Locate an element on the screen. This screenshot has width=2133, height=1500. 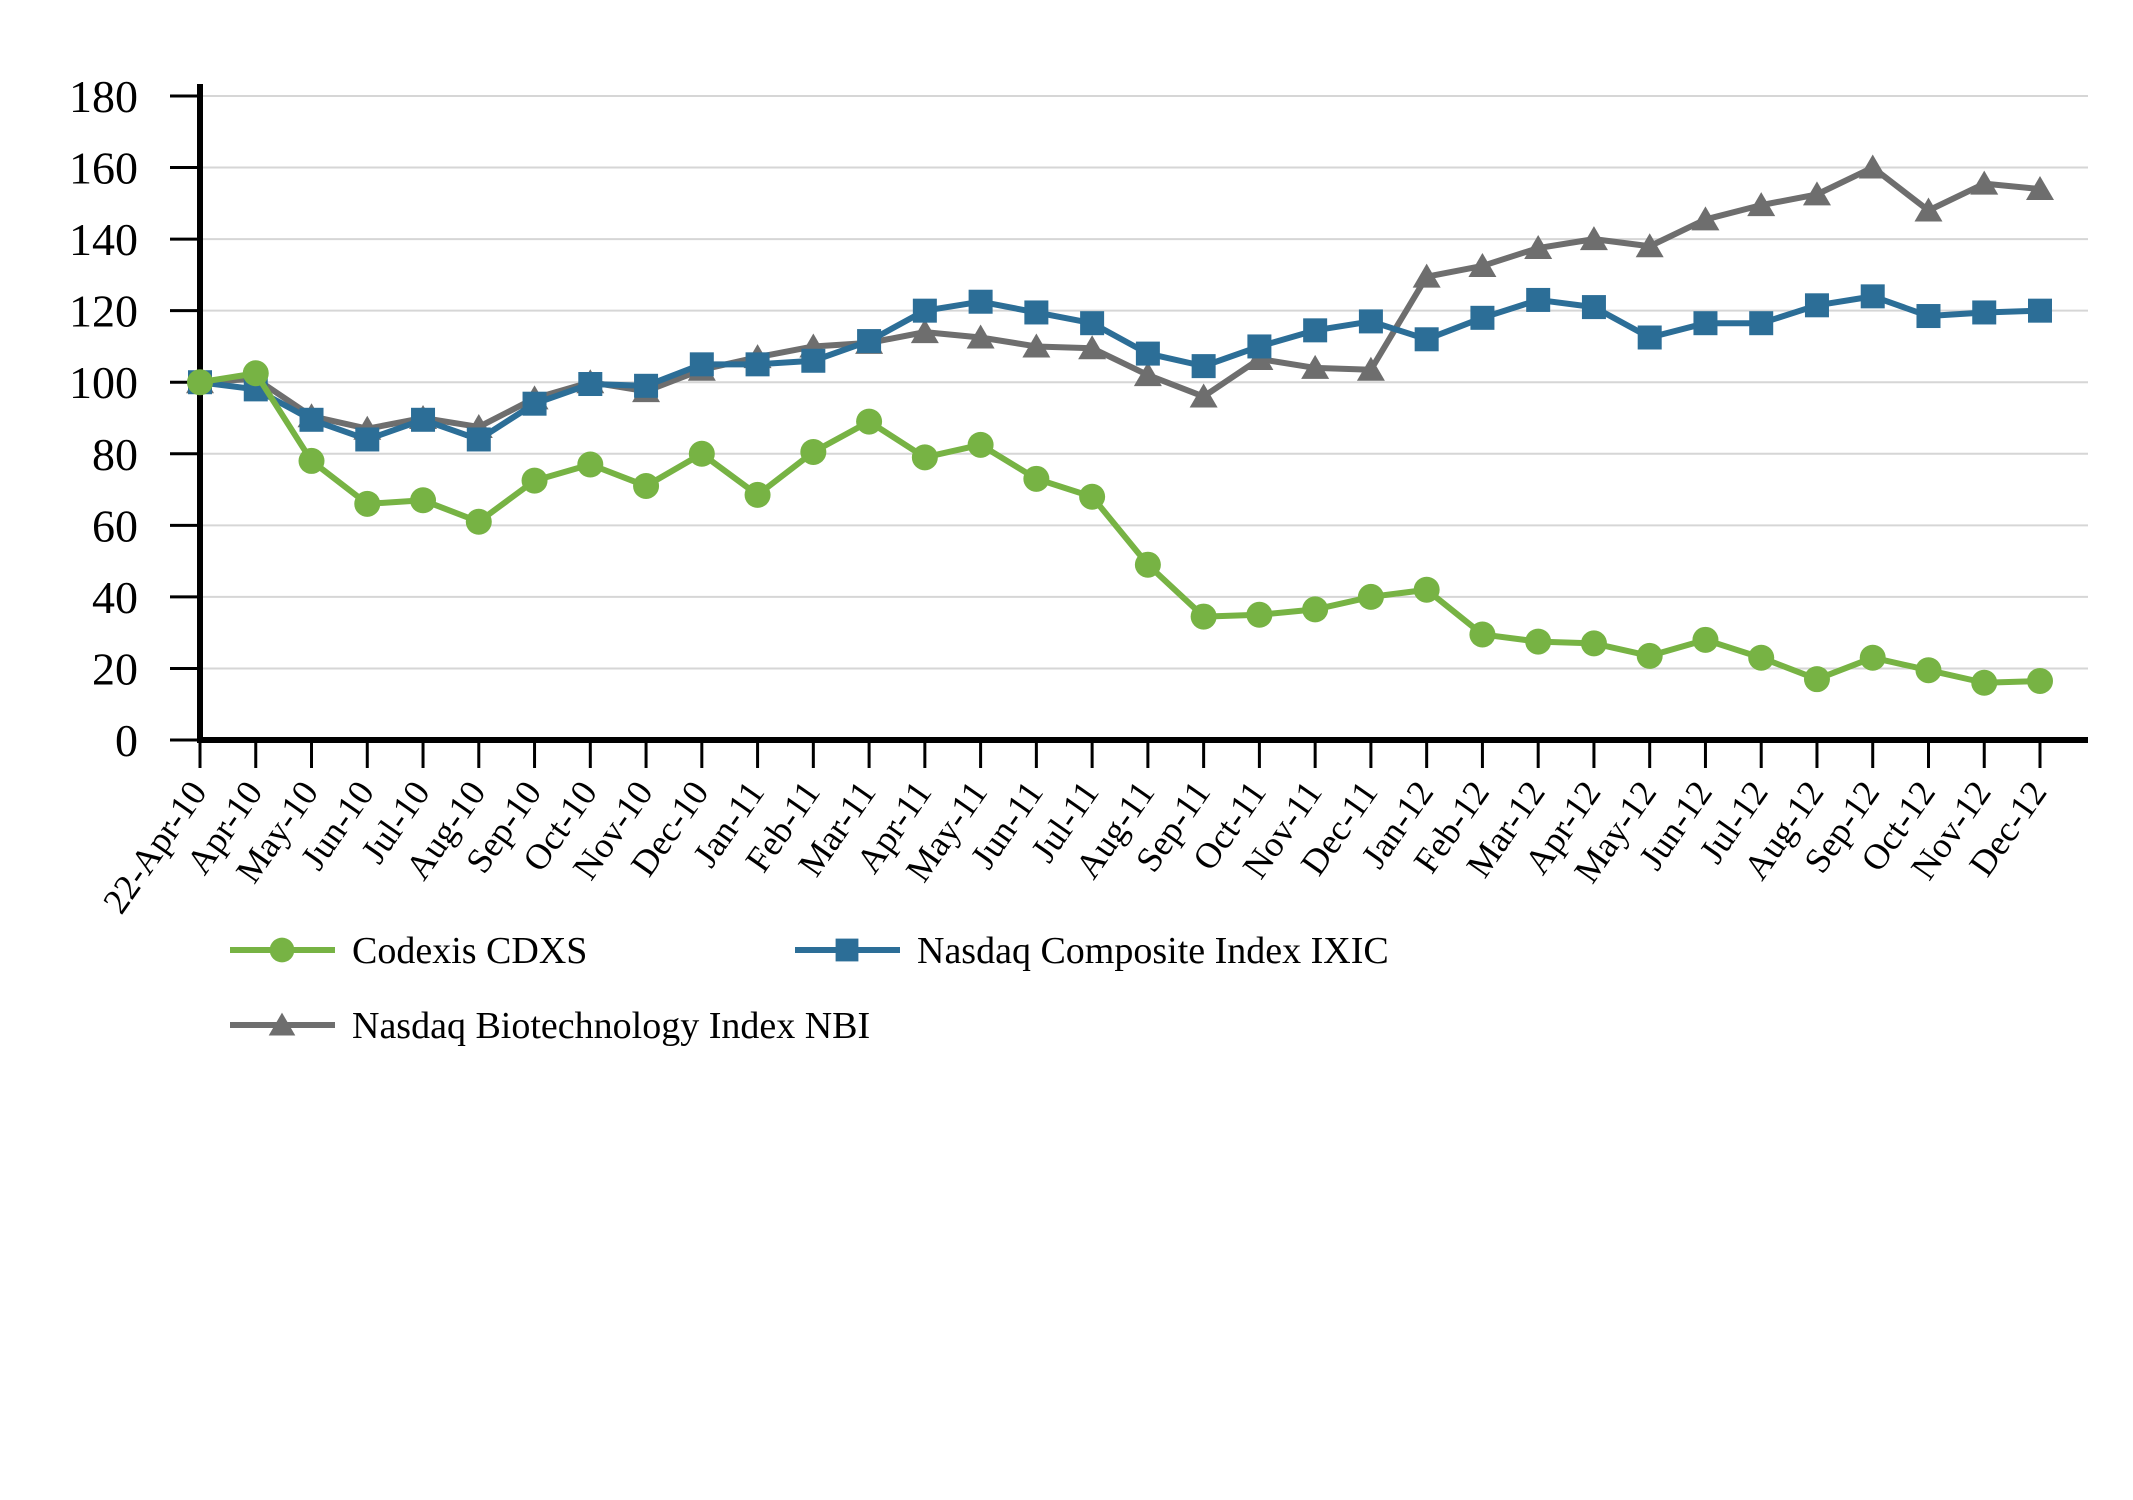
legend-item-nasdaq-composite-index-ixic: Nasdaq Composite Index IXIC is located at coordinates (1092, 951).